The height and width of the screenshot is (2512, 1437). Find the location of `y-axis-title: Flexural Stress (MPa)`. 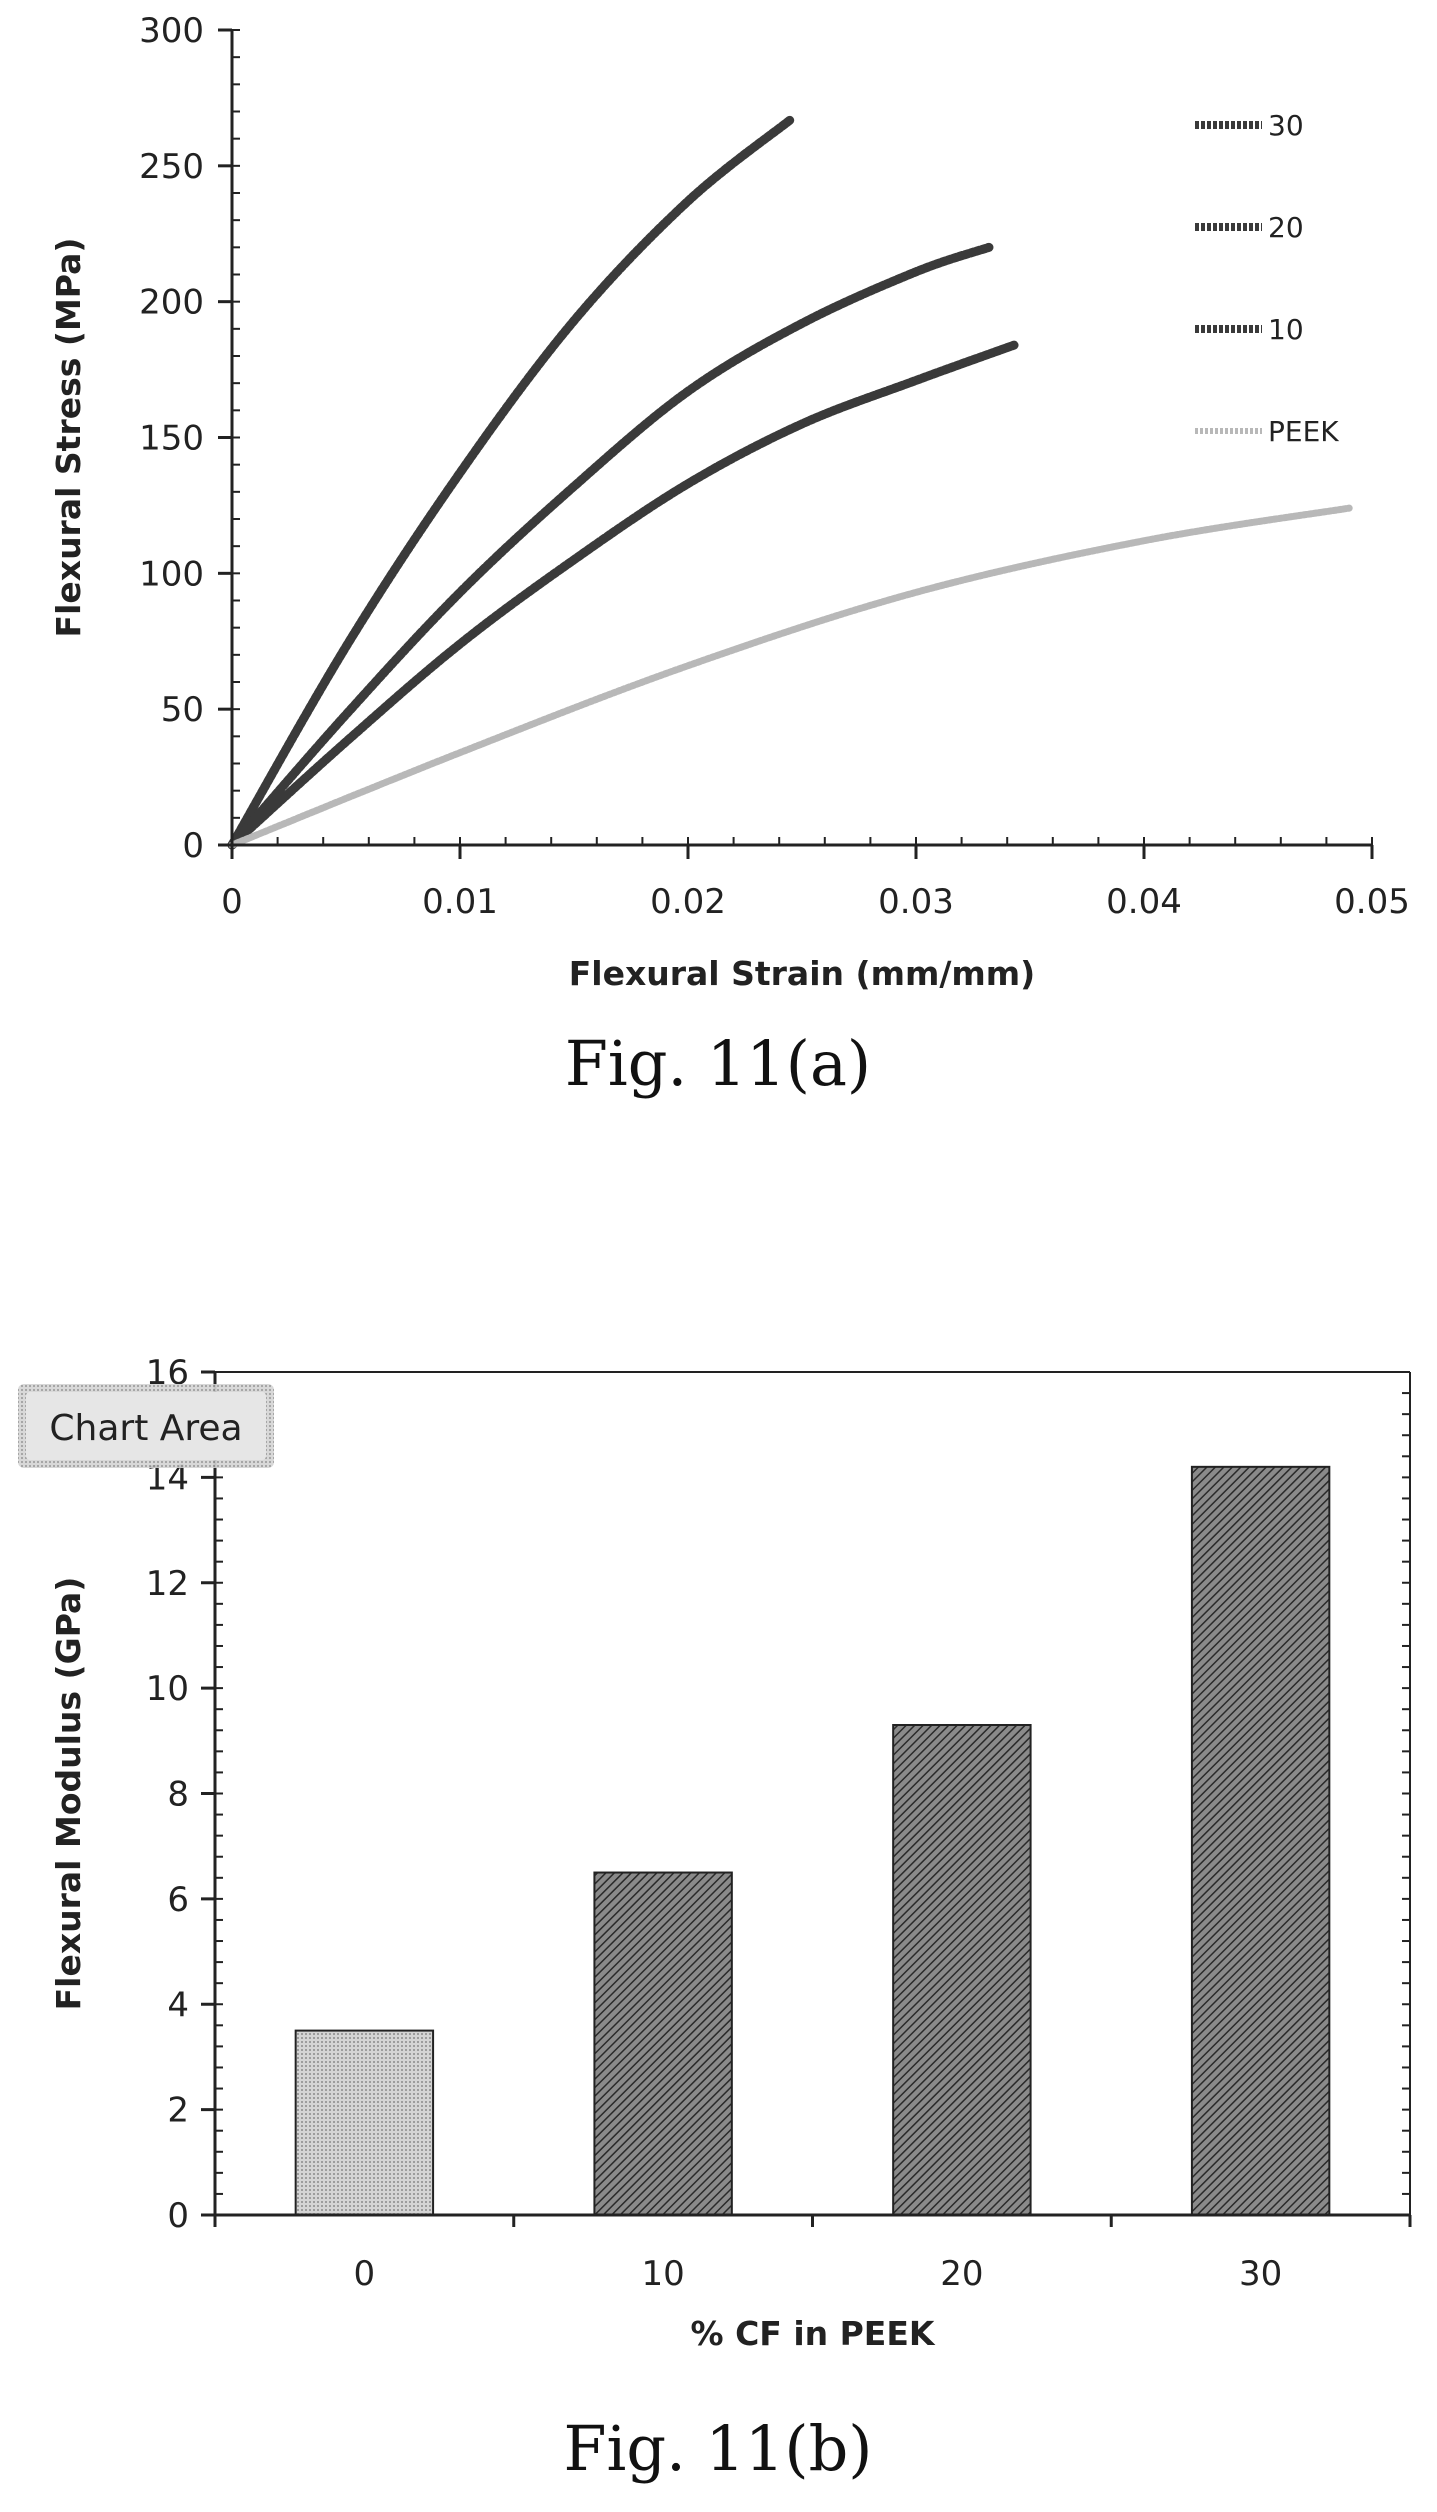

y-axis-title: Flexural Stress (MPa) is located at coordinates (68, 438).